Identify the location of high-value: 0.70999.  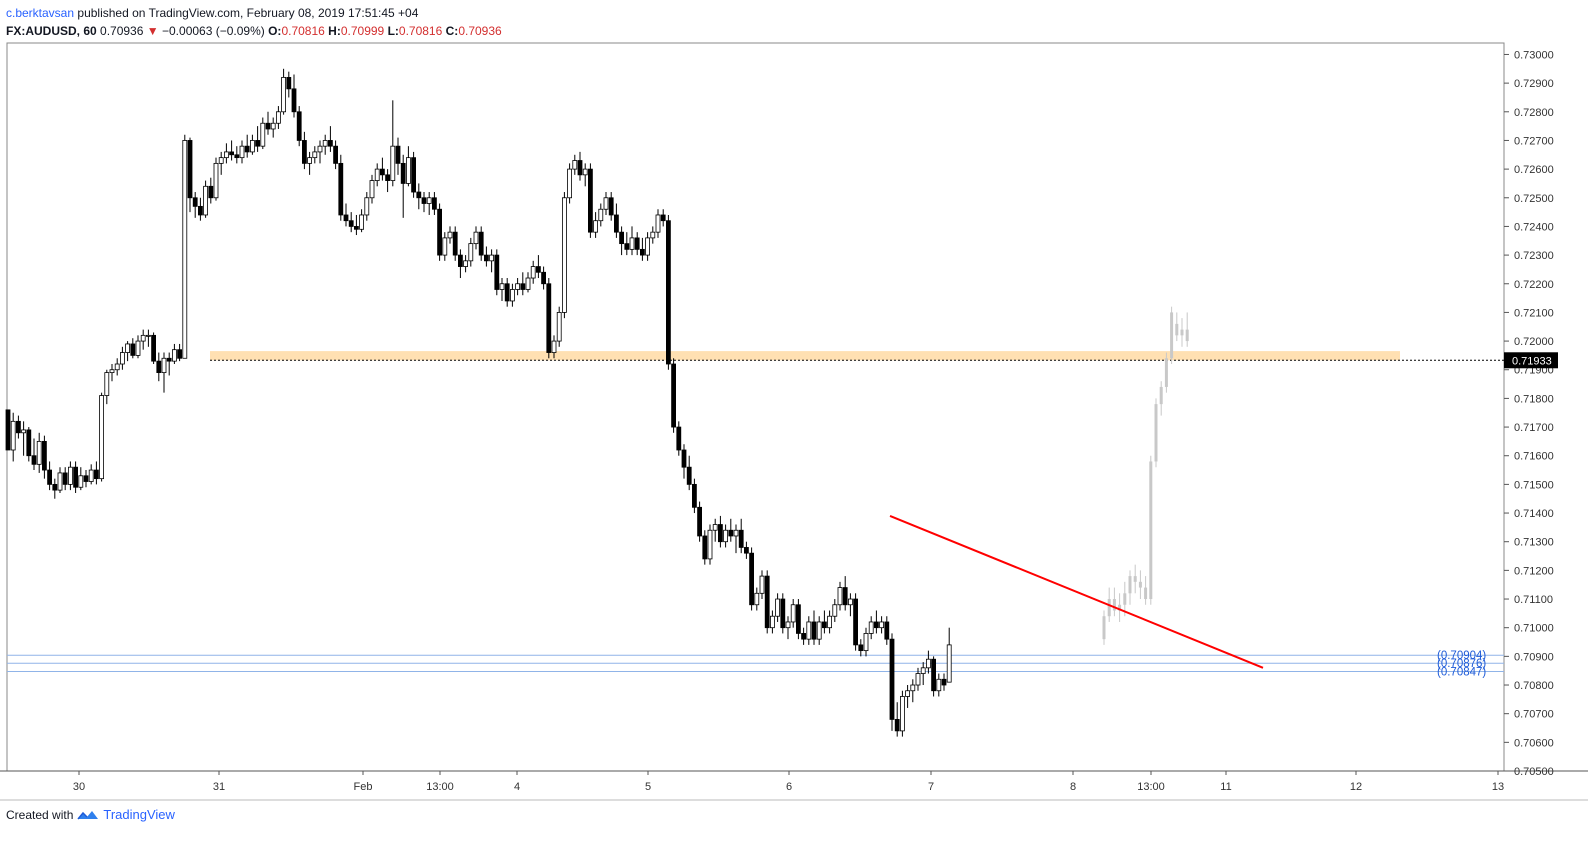
(362, 31).